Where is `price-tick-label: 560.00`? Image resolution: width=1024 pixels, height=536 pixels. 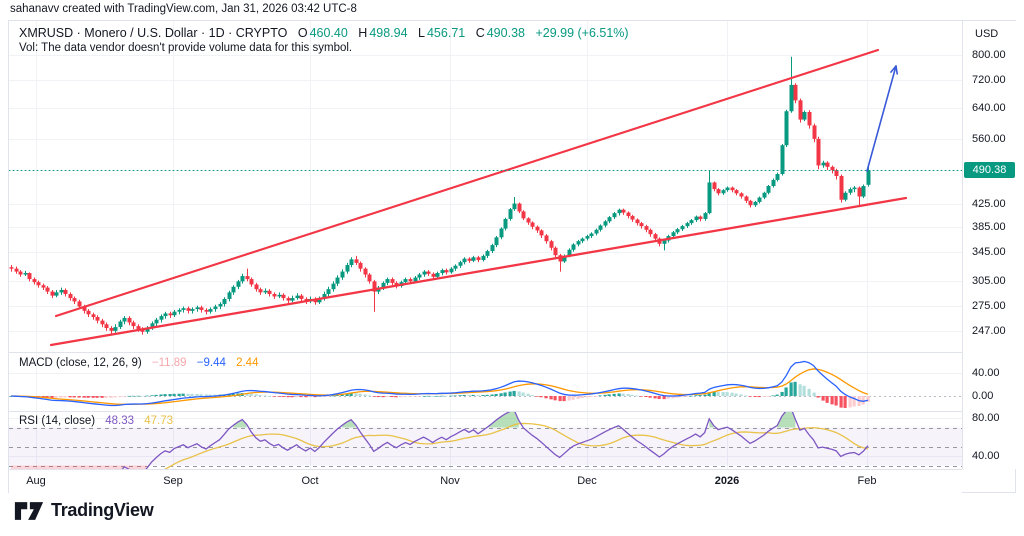
price-tick-label: 560.00 is located at coordinates (989, 138).